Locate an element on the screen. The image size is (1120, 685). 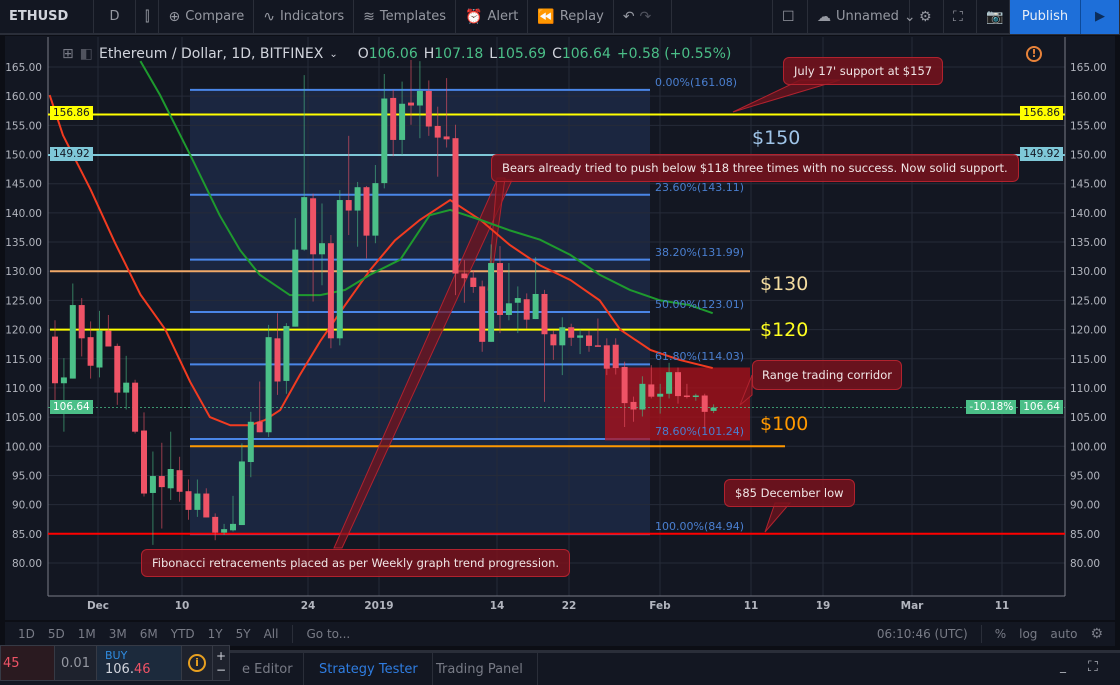
info-icon: i is located at coordinates (197, 663).